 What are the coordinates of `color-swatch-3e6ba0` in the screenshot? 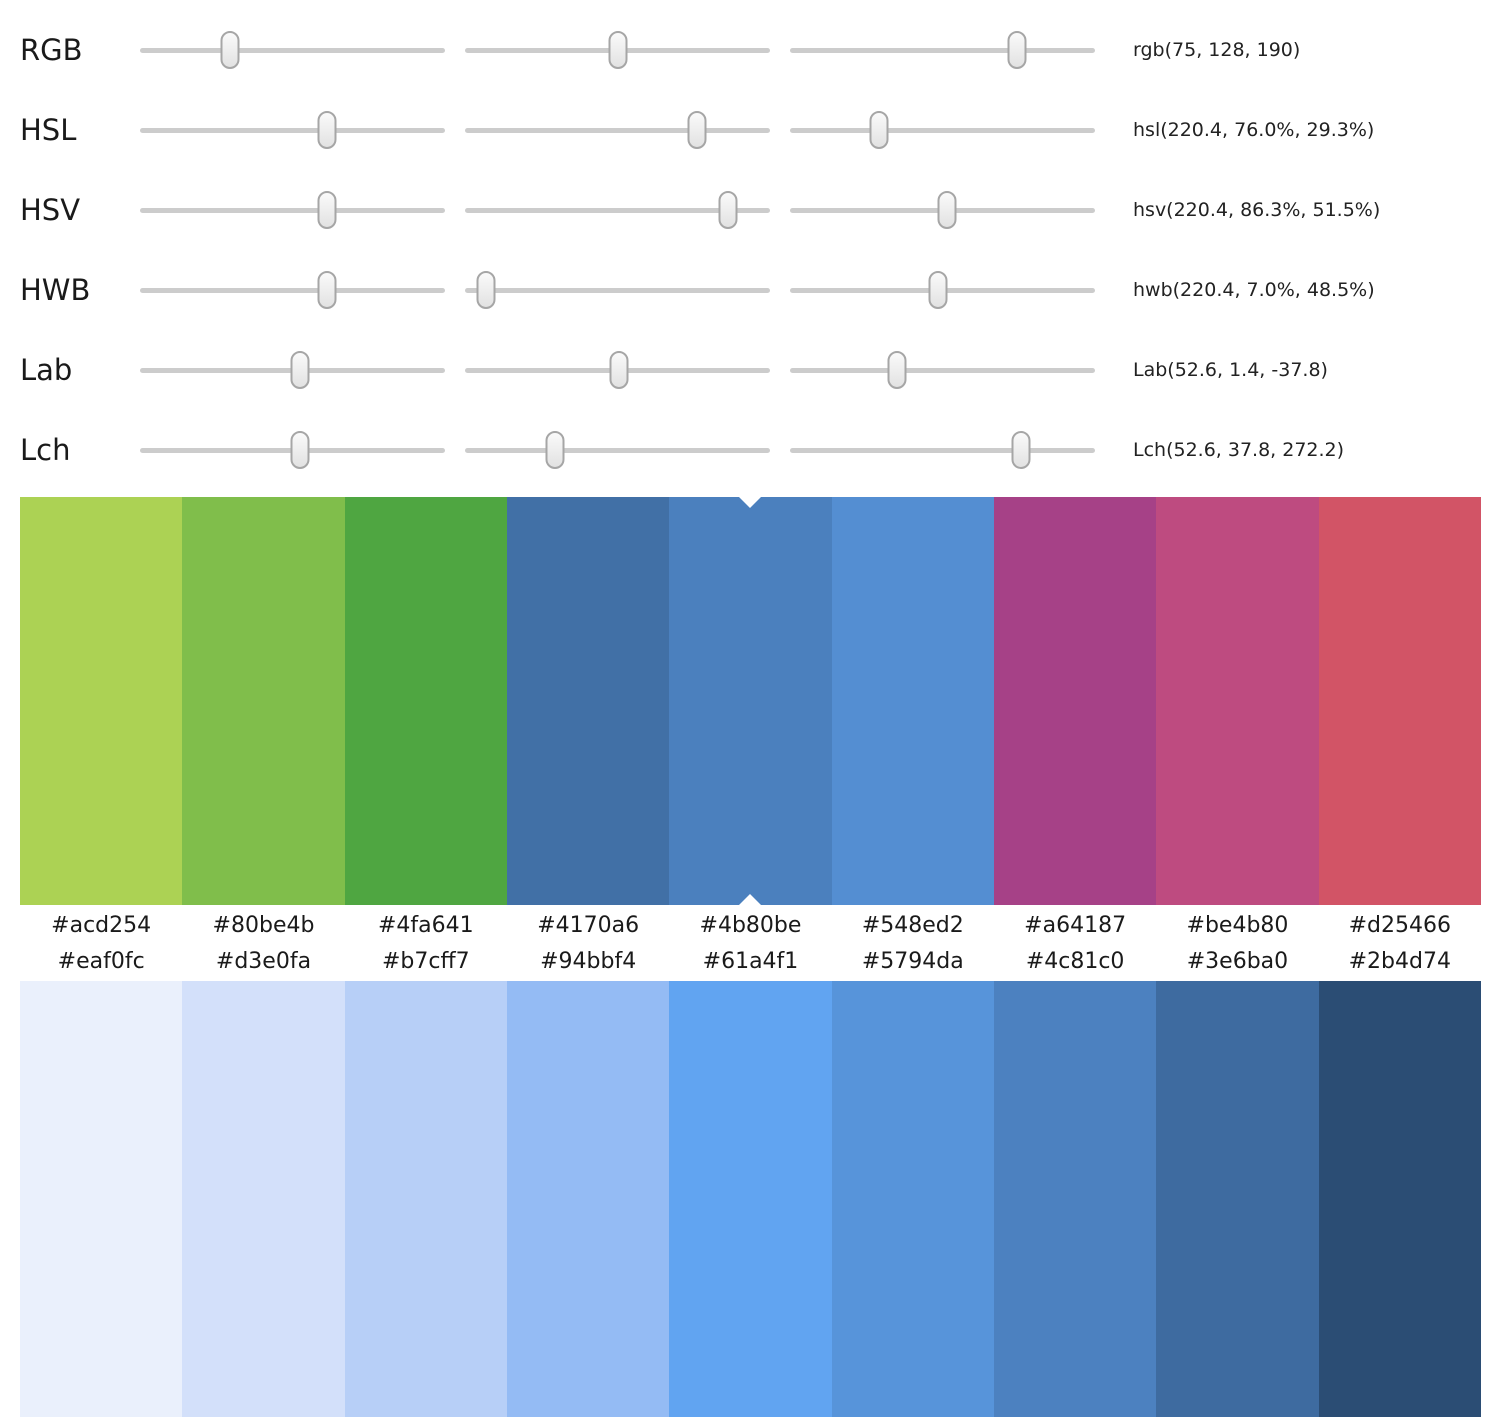 It's located at (1237, 1199).